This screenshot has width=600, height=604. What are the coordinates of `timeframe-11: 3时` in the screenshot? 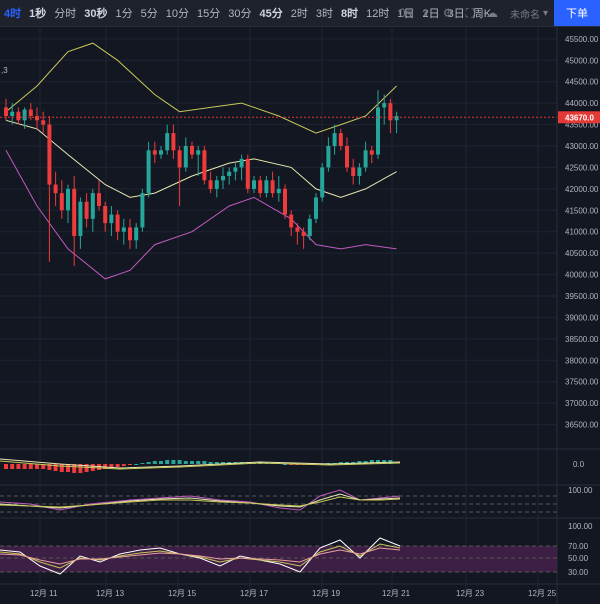 It's located at (324, 14).